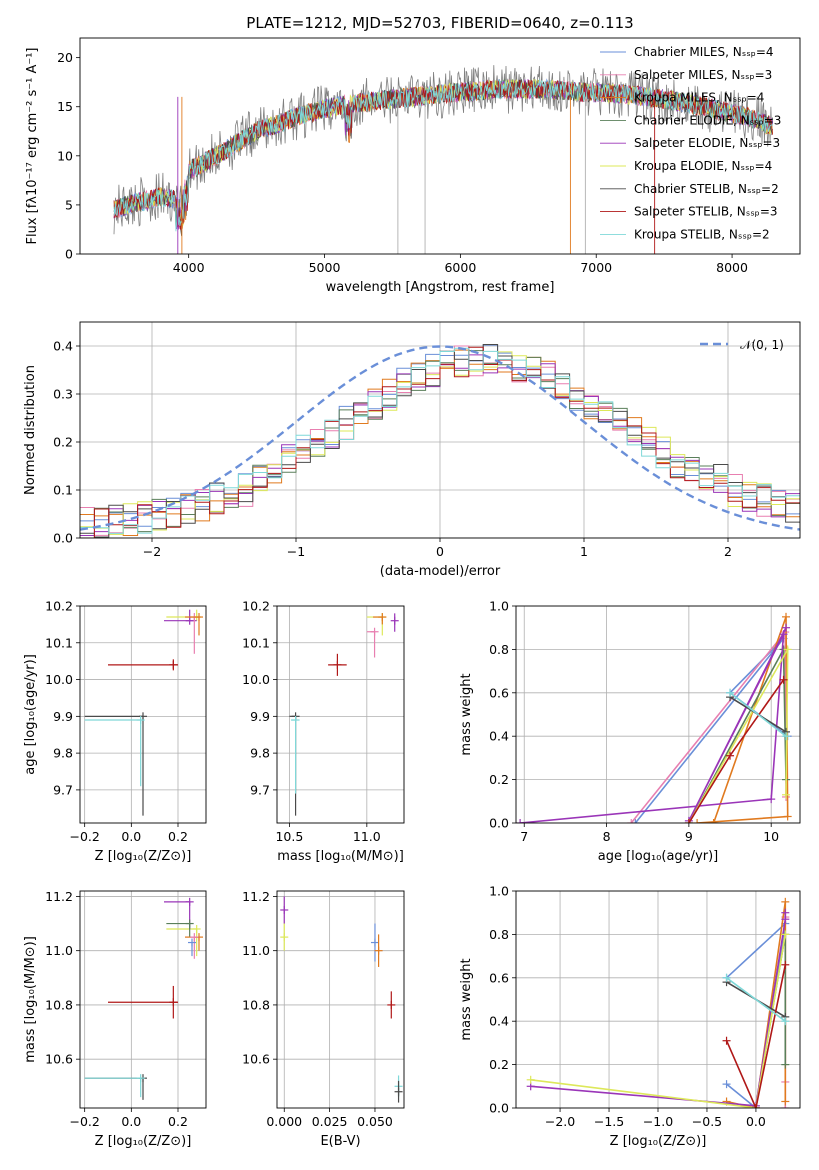 This screenshot has width=819, height=1170. What do you see at coordinates (440, 571) in the screenshot?
I see `residuals-xlabel: (data-model)/error` at bounding box center [440, 571].